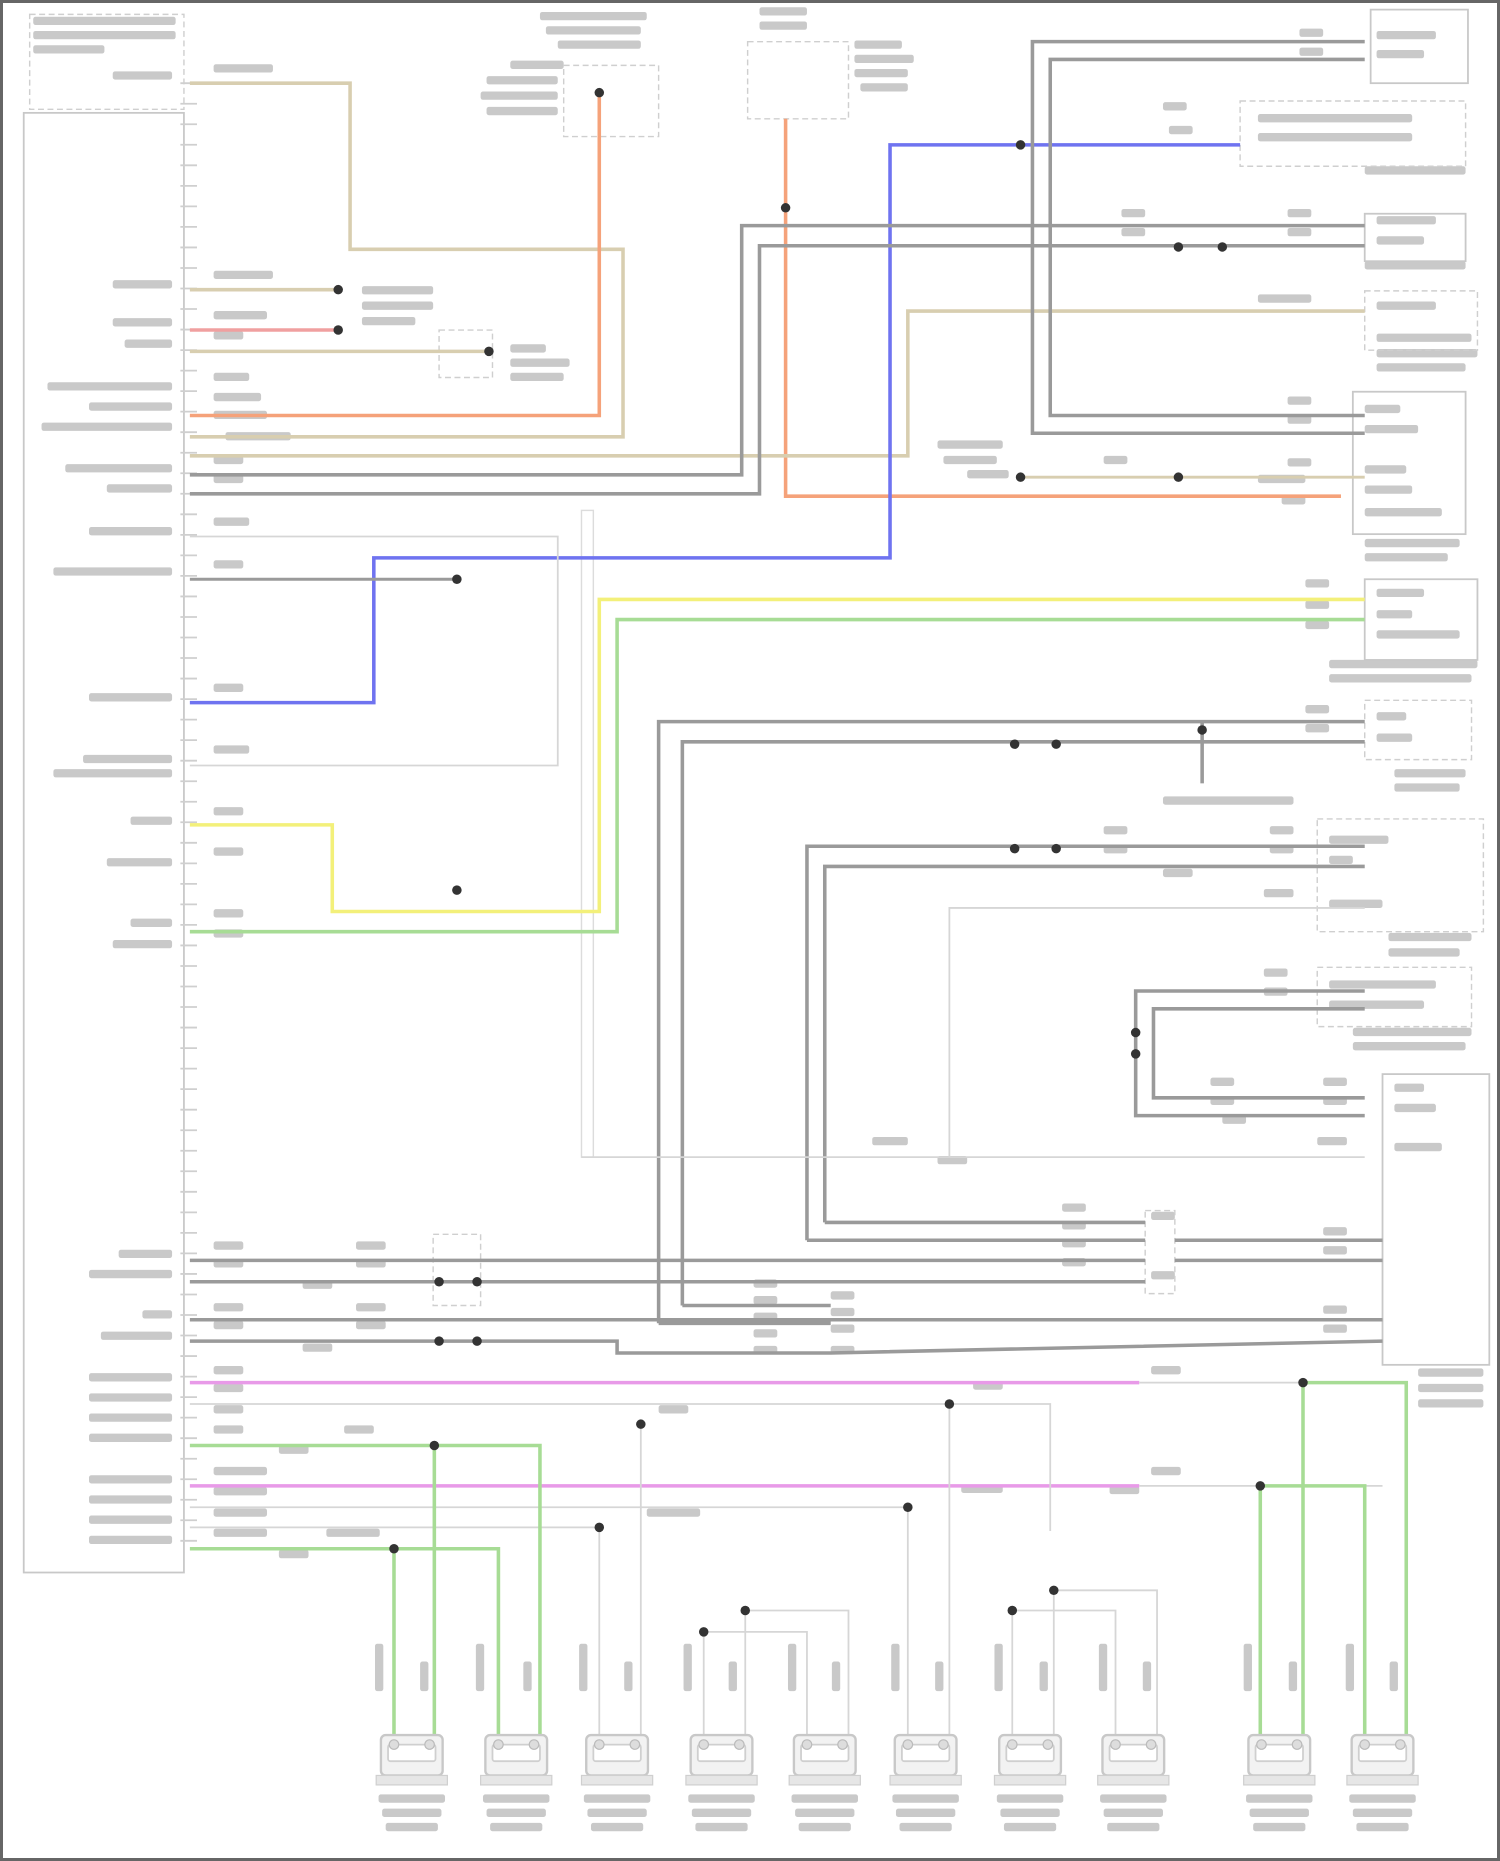 The height and width of the screenshot is (1861, 1500). Describe the element at coordinates (103, 842) in the screenshot. I see `radio-module-box` at that location.